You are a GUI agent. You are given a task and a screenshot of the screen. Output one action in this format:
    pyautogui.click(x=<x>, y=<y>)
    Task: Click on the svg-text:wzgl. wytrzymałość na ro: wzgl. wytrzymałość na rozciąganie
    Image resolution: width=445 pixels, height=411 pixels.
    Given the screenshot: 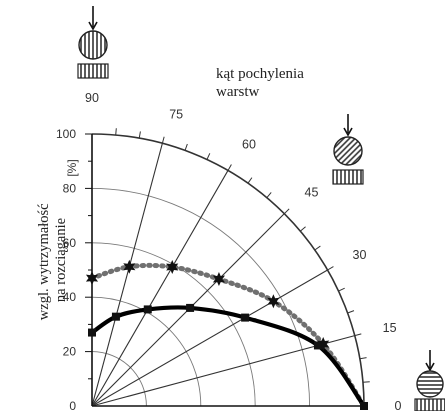 What is the action you would take?
    pyautogui.click(x=52, y=260)
    